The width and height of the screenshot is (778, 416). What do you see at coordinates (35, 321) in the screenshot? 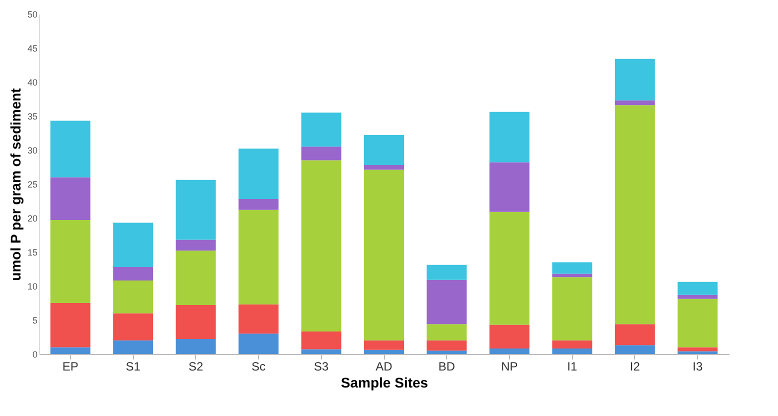
I see `y-tick-label: 5` at bounding box center [35, 321].